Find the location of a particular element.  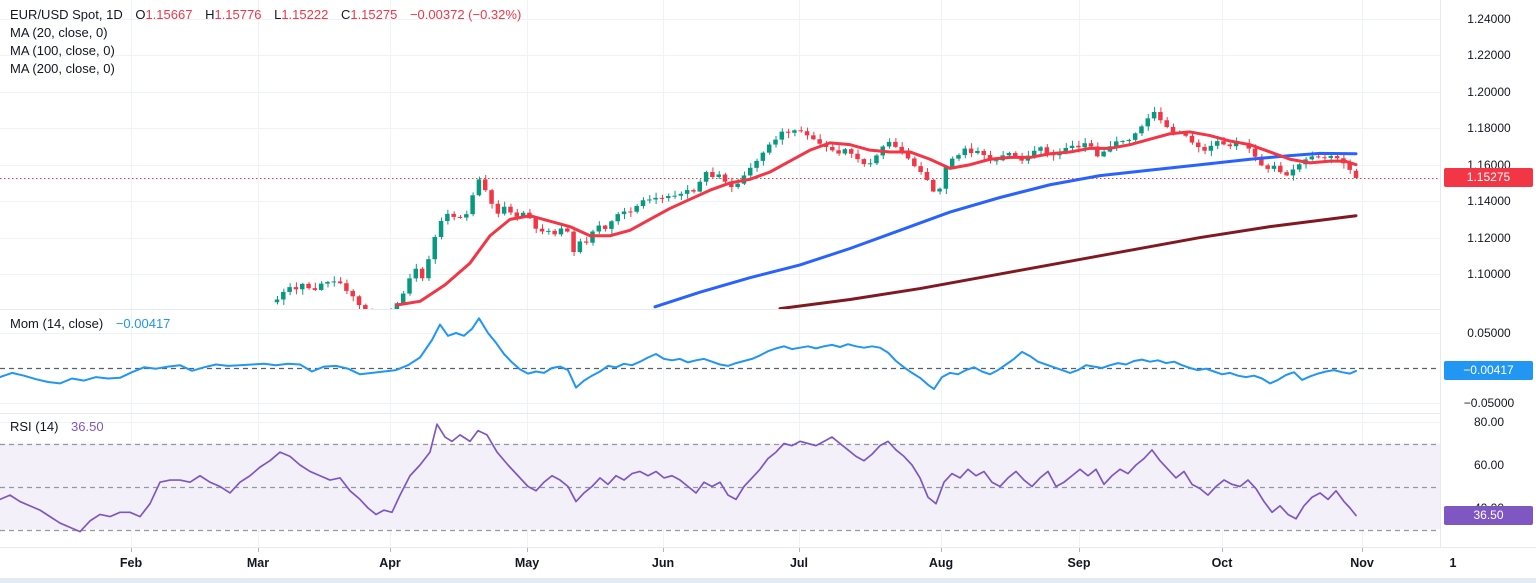

change-value: −0.00372 (−0.32%) is located at coordinates (465, 14).